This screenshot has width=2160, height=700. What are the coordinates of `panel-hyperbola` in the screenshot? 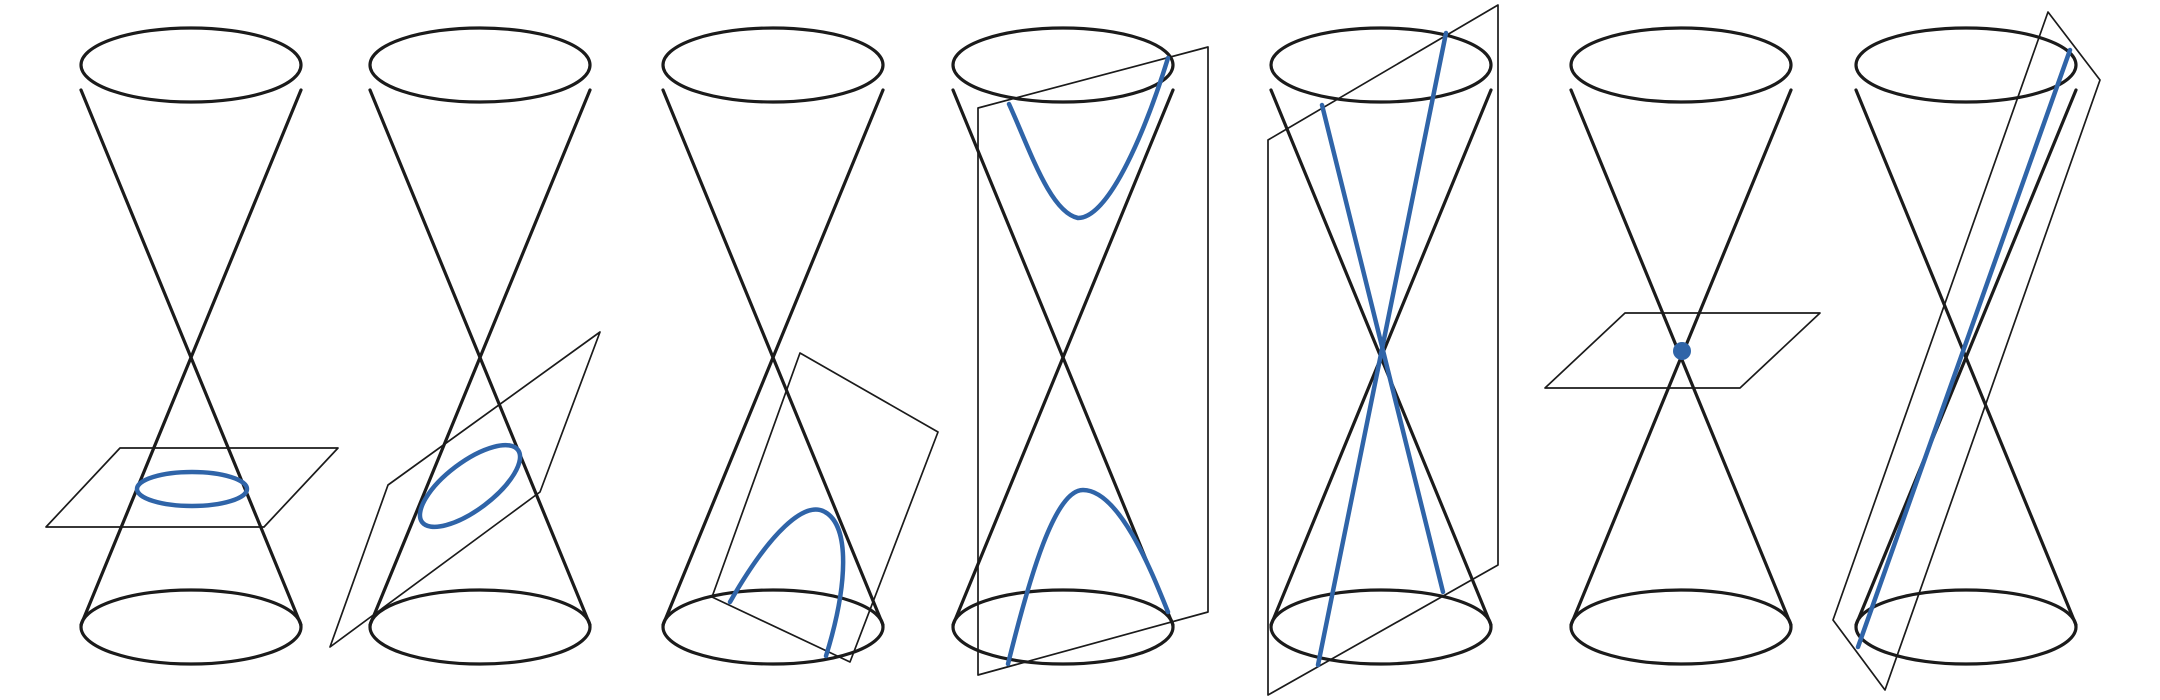 It's located at (1080, 351).